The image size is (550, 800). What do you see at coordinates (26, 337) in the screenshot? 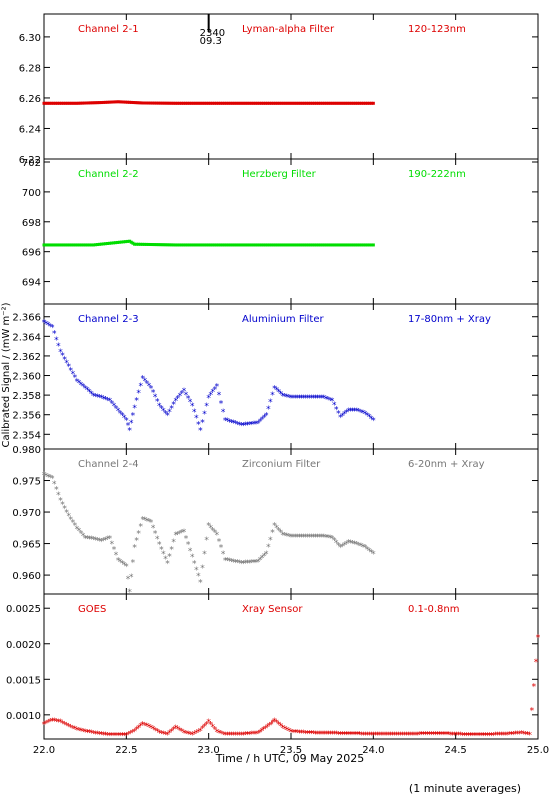
I see `y-tick-label: 2.364` at bounding box center [26, 337].